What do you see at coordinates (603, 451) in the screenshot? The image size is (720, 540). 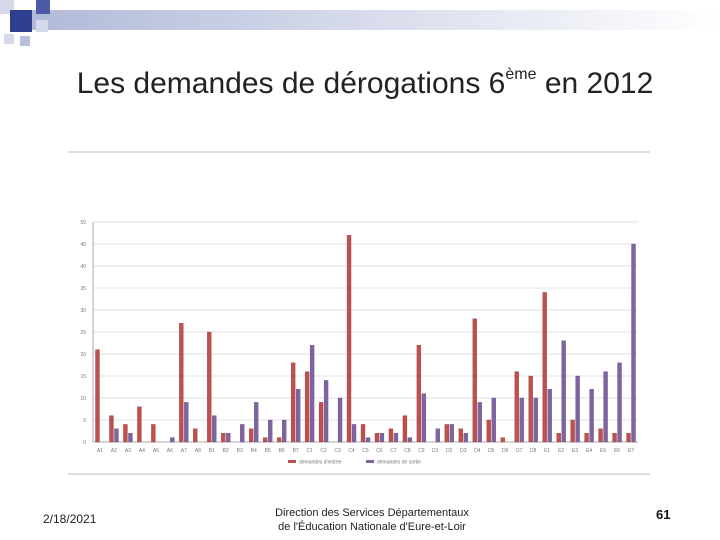 I see `x-tick-label: E5` at bounding box center [603, 451].